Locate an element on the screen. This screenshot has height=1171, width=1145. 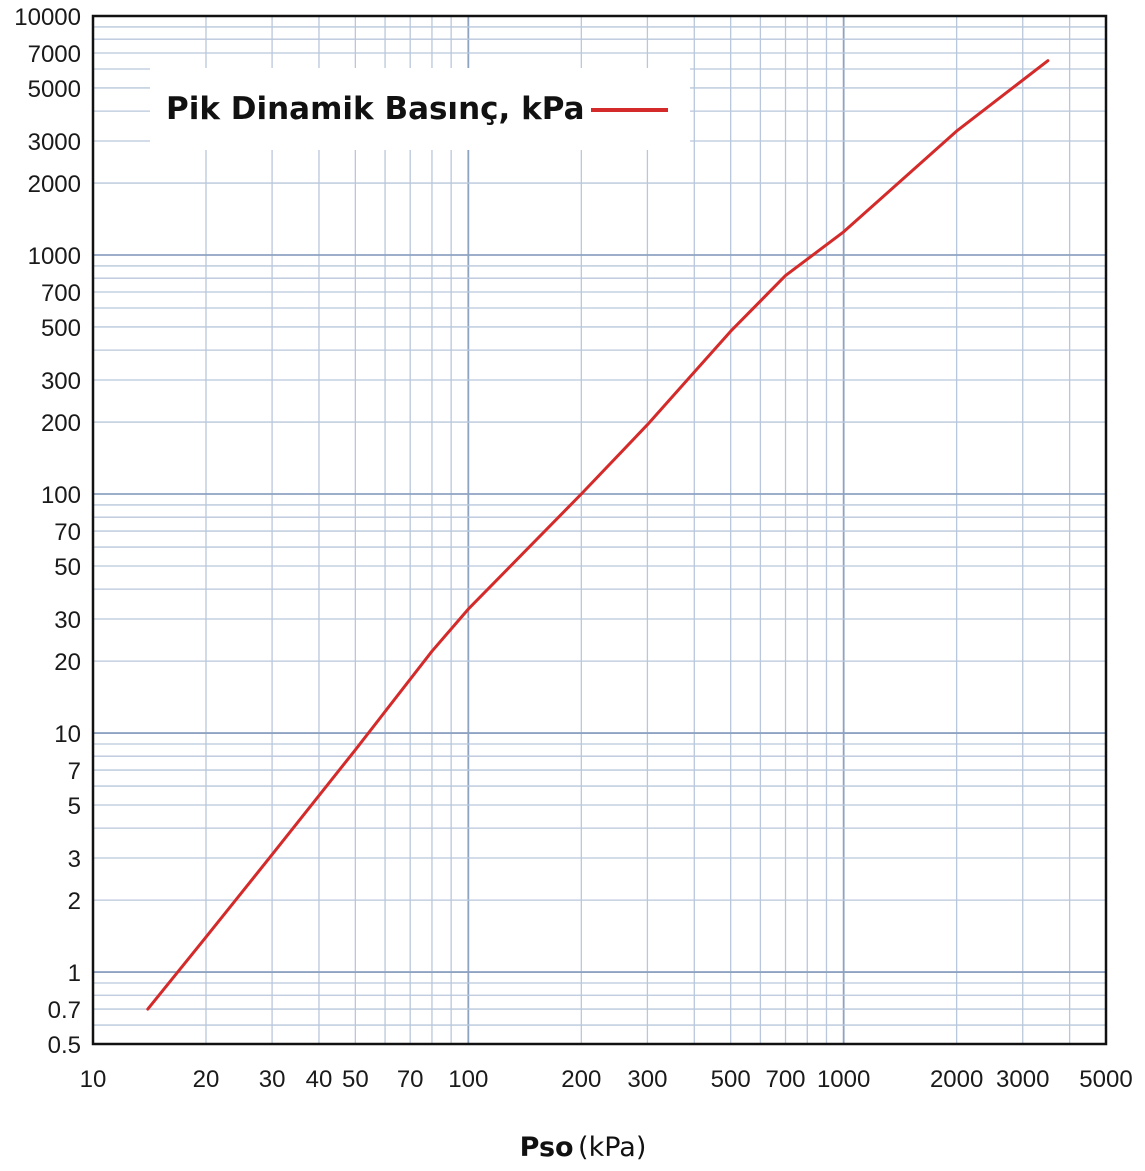
x-tick-label: 10 is located at coordinates (93, 1079).